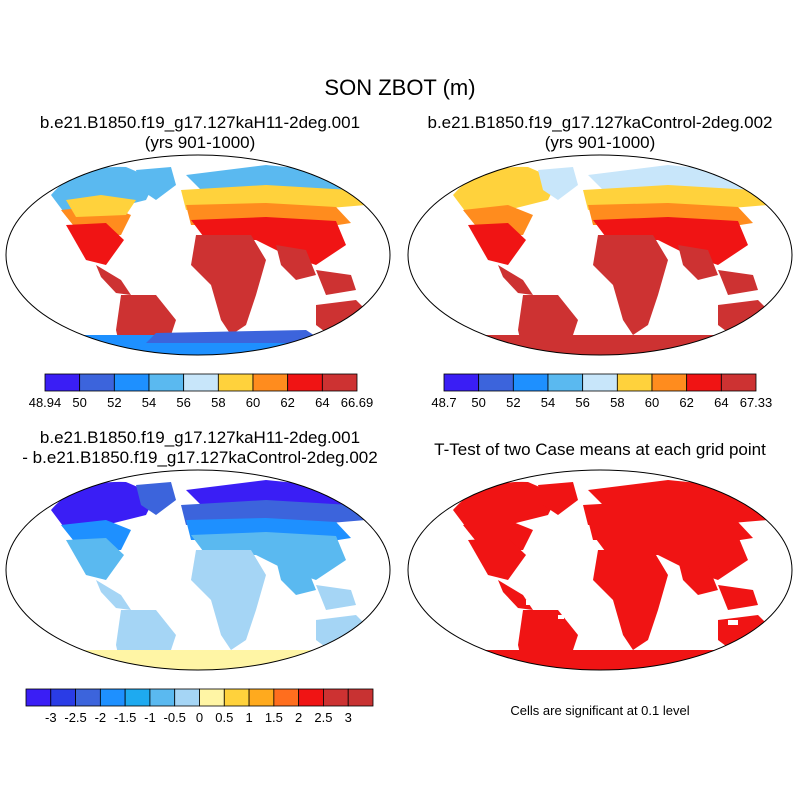 This screenshot has height=800, width=800. Describe the element at coordinates (101, 717) in the screenshot. I see `colorbar-tick-label: -2` at that location.